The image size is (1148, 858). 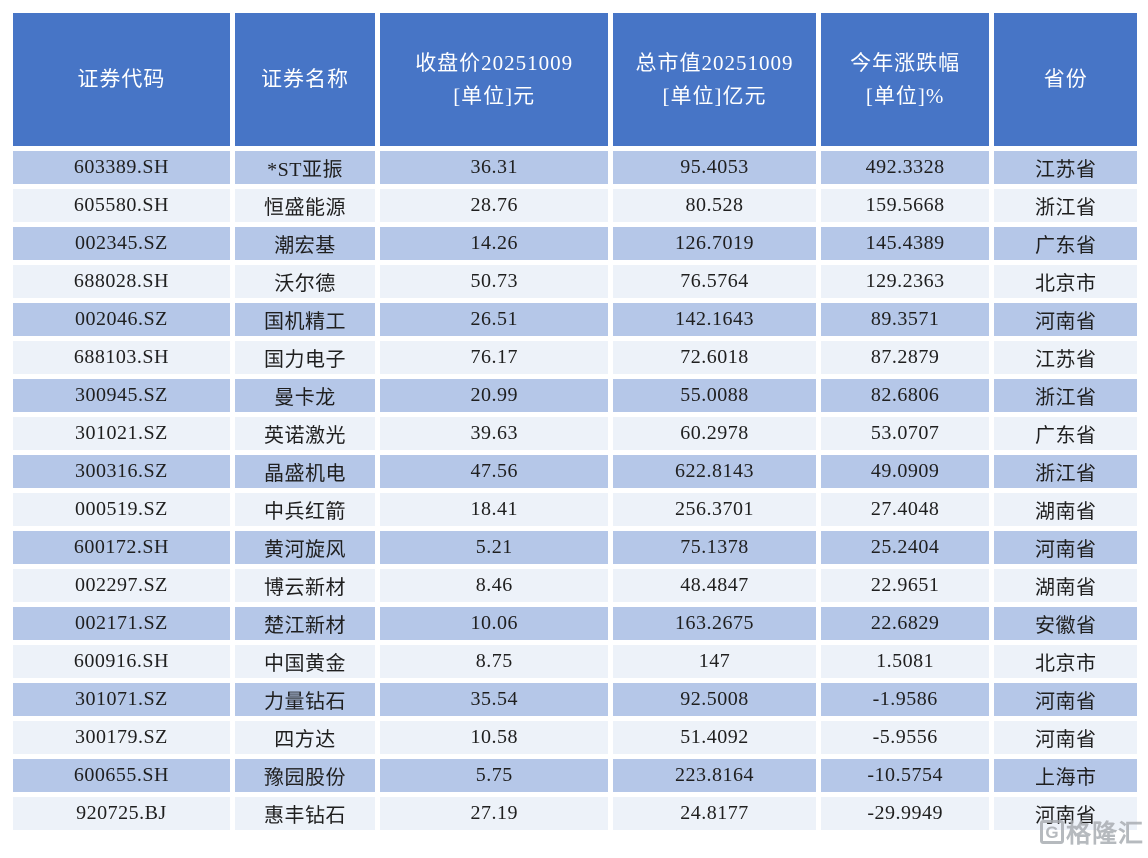 I want to click on cell-code: 002171.SZ, so click(x=121, y=623).